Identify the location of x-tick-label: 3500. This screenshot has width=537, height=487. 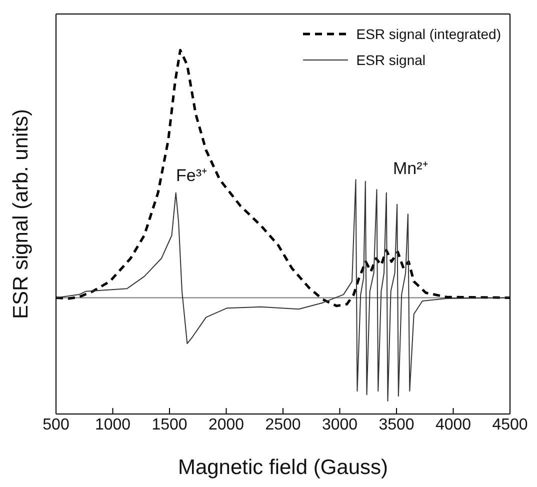
(396, 425).